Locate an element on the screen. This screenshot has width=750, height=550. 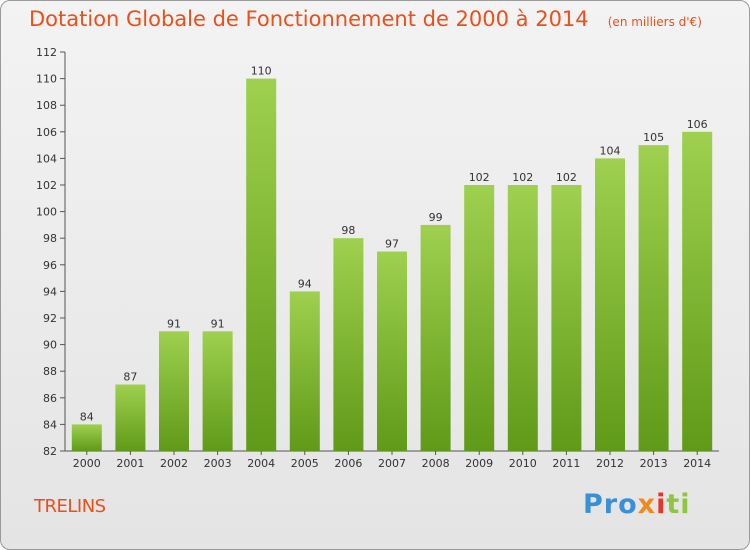
y-tick-label: 102 is located at coordinates (46, 185).